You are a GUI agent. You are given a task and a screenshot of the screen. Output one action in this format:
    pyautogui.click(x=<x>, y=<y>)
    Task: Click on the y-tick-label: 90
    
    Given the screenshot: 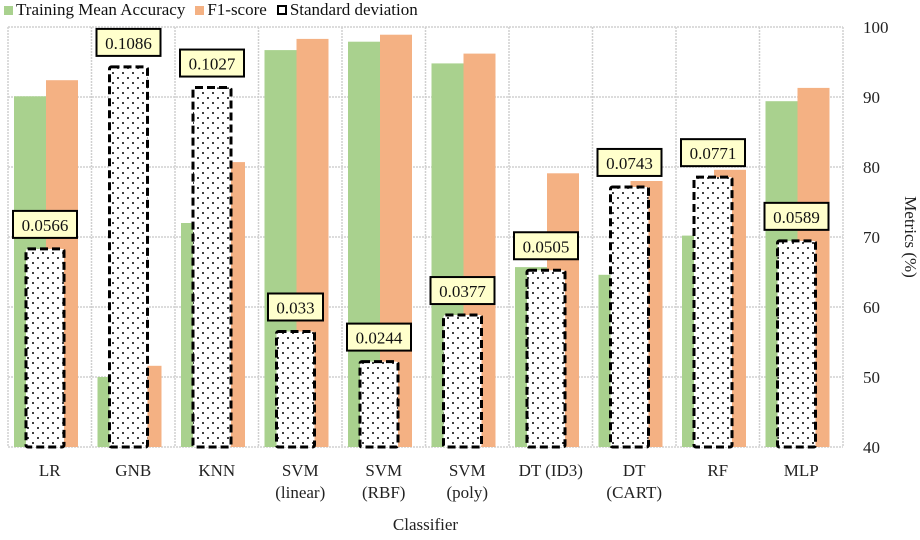 What is the action you would take?
    pyautogui.click(x=871, y=97)
    